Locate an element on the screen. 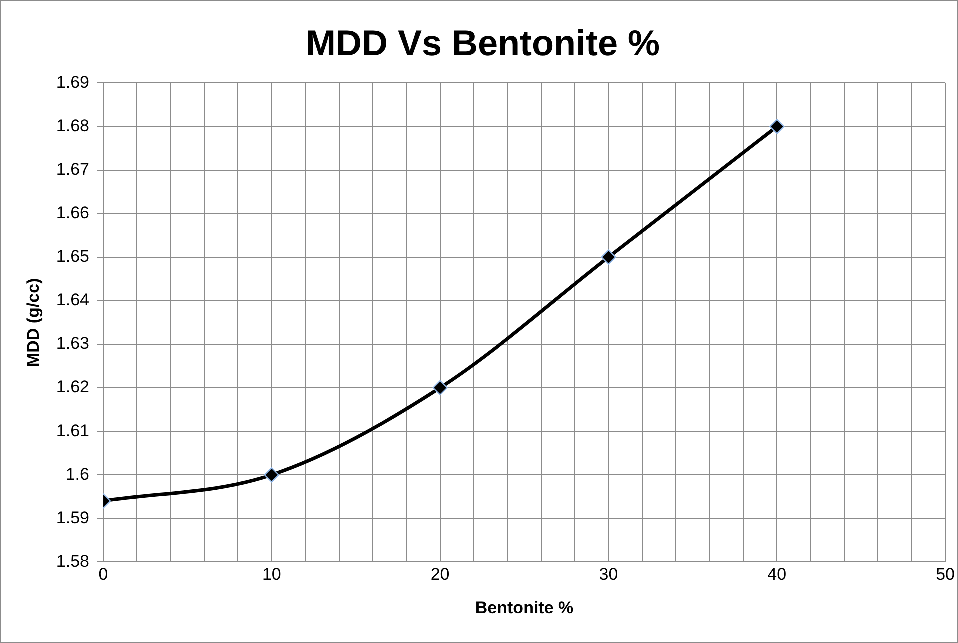 Image resolution: width=958 pixels, height=643 pixels. y-tick-label: 1.6 is located at coordinates (78, 474).